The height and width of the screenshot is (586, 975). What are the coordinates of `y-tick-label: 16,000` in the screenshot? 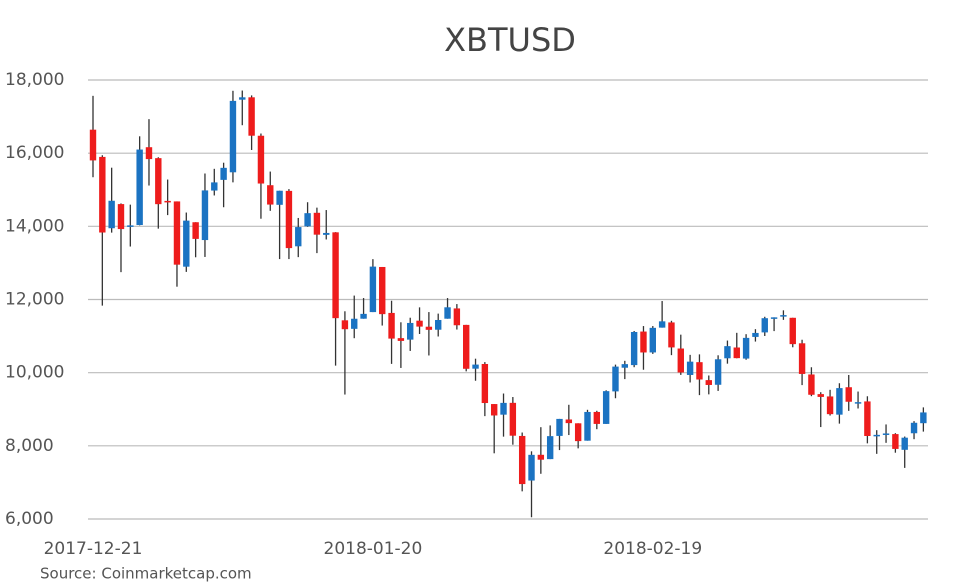 It's located at (34, 153).